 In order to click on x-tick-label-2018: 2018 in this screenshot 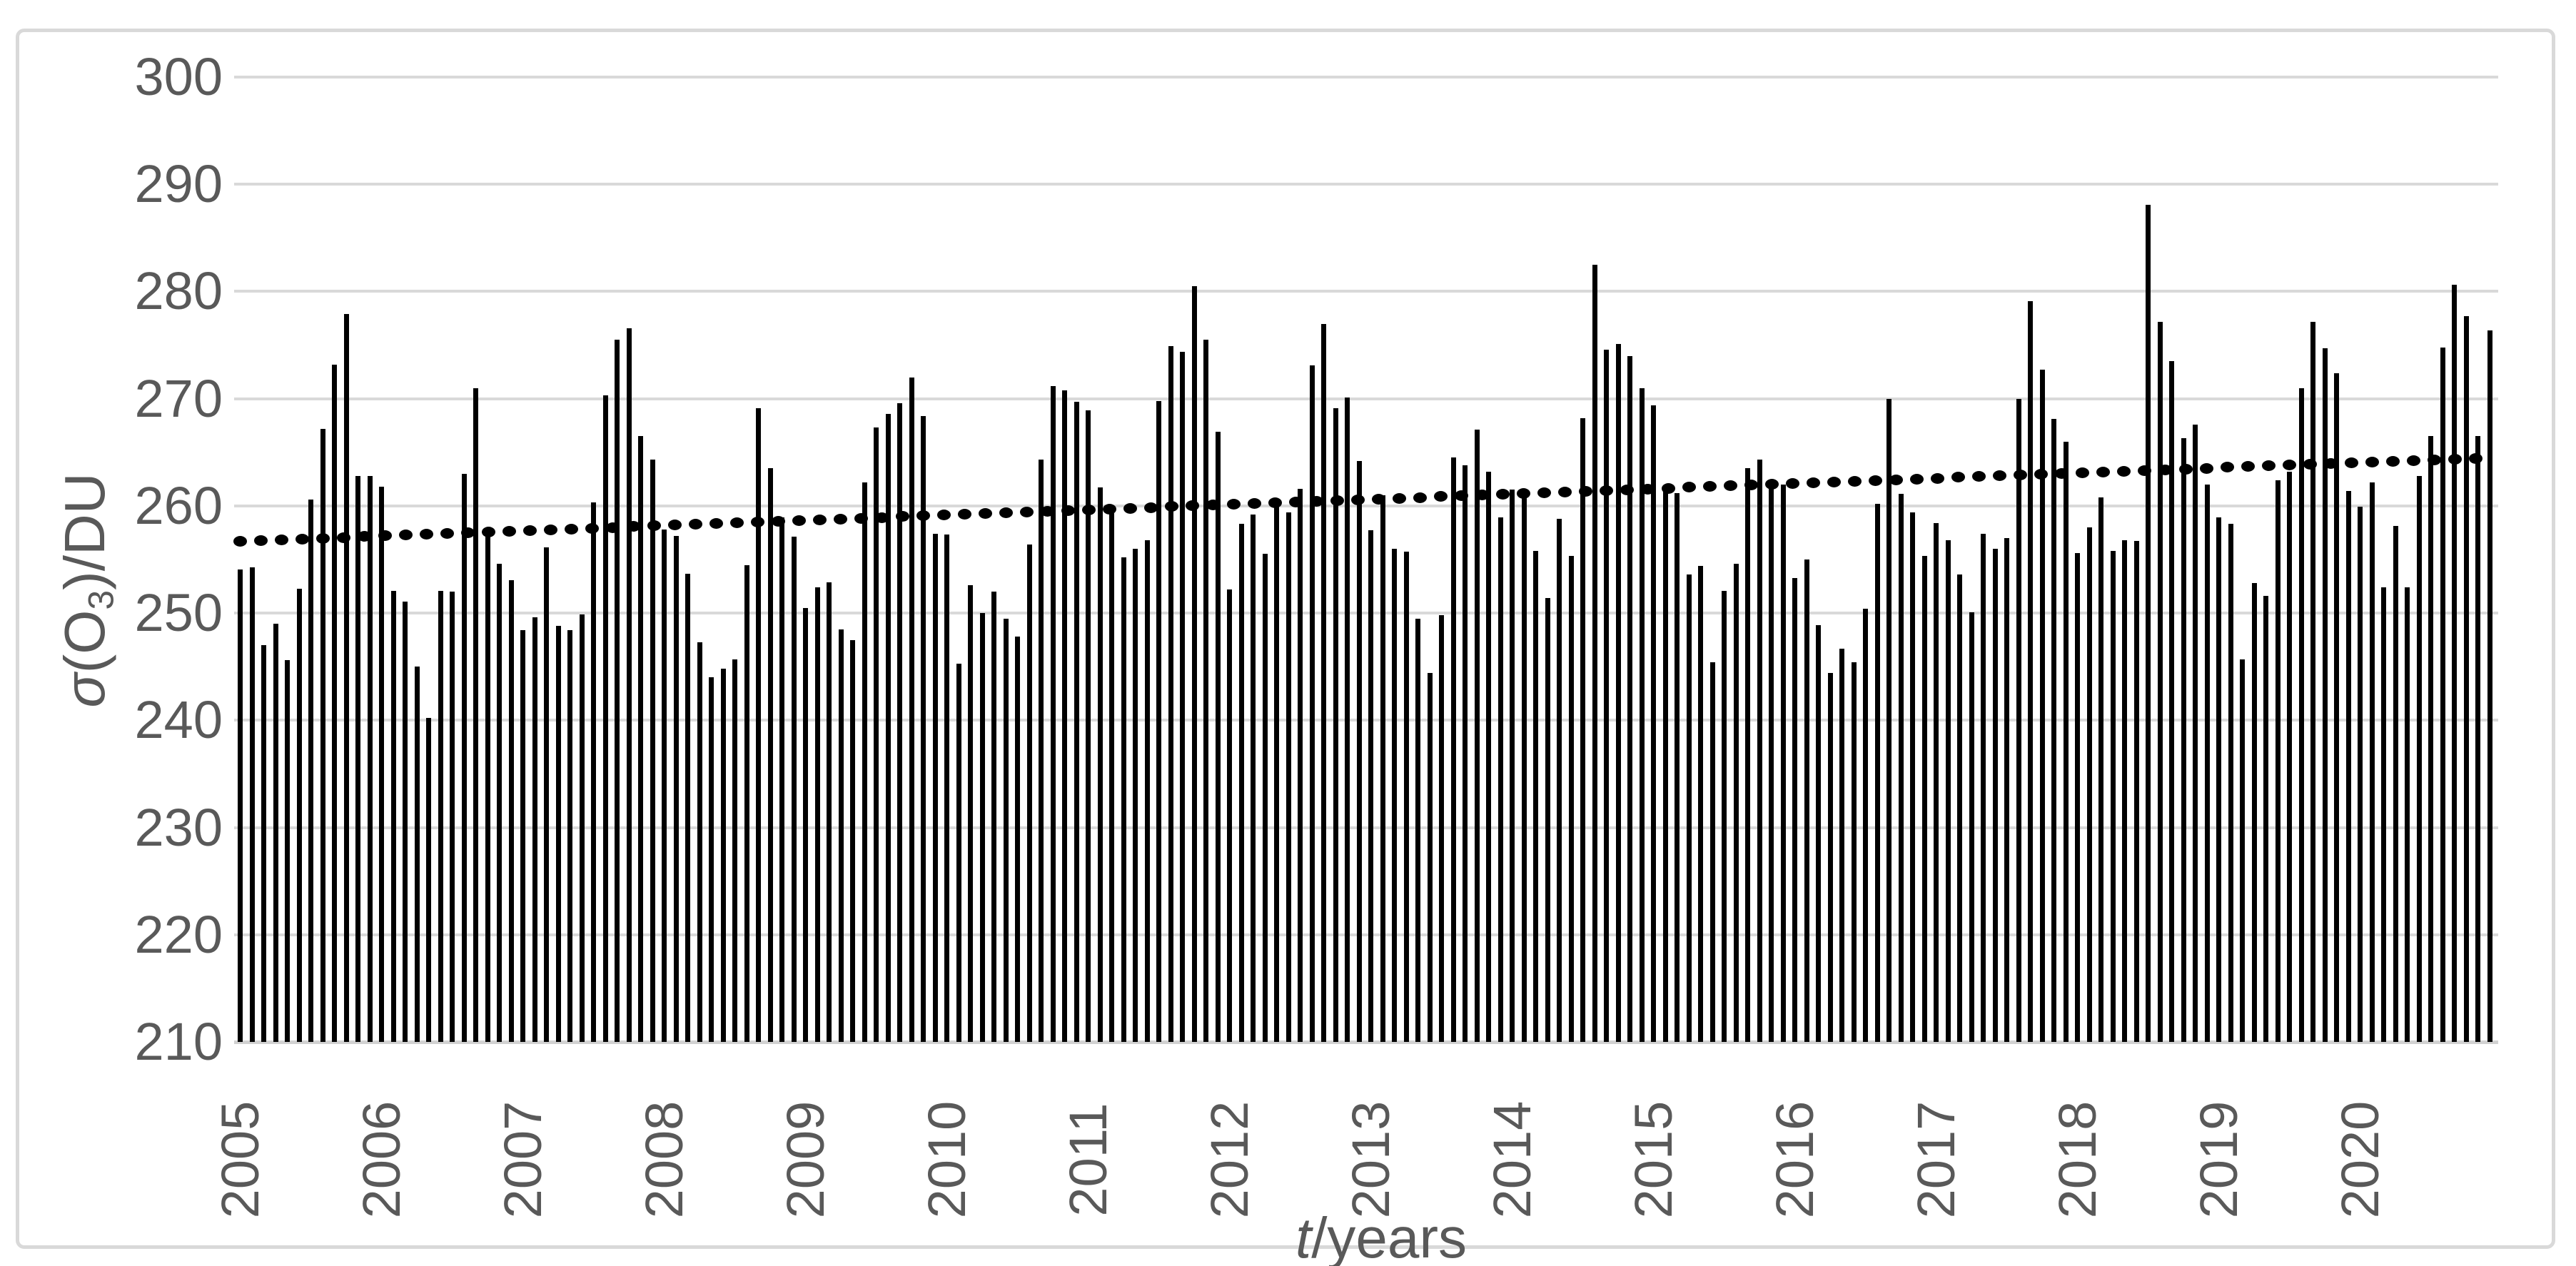, I will do `click(2077, 1159)`.